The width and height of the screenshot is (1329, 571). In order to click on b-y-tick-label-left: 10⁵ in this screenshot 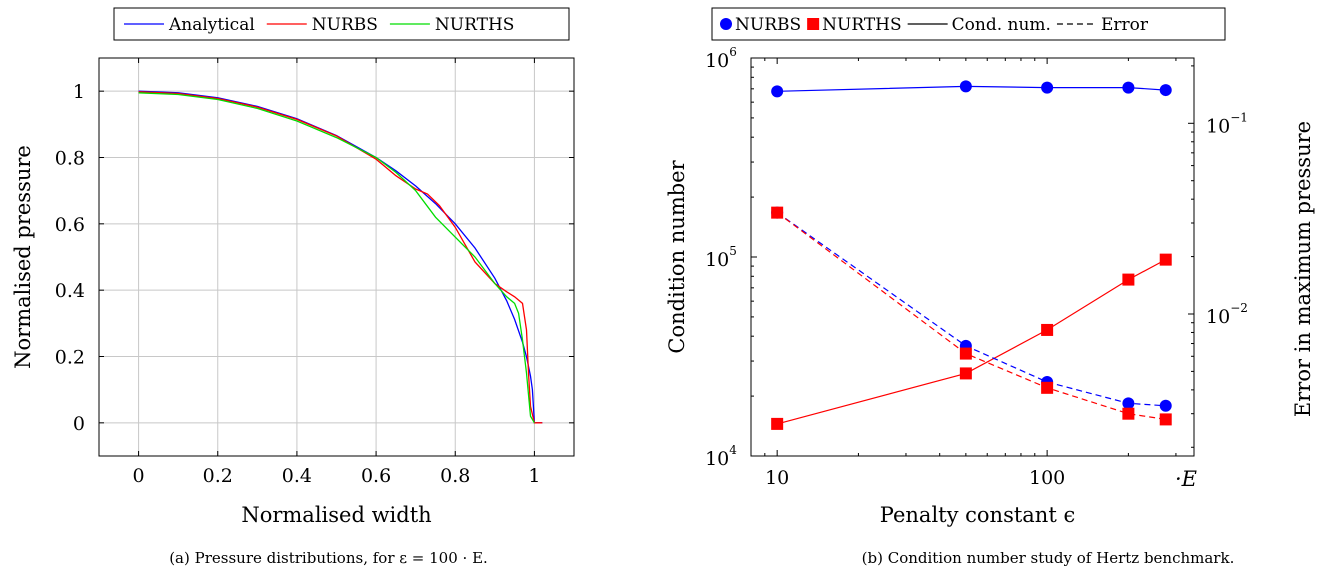, I will do `click(721, 257)`.